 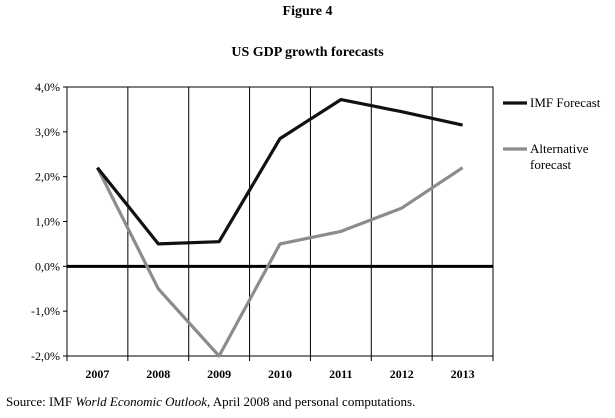 What do you see at coordinates (219, 374) in the screenshot?
I see `x-tick-label: 2009` at bounding box center [219, 374].